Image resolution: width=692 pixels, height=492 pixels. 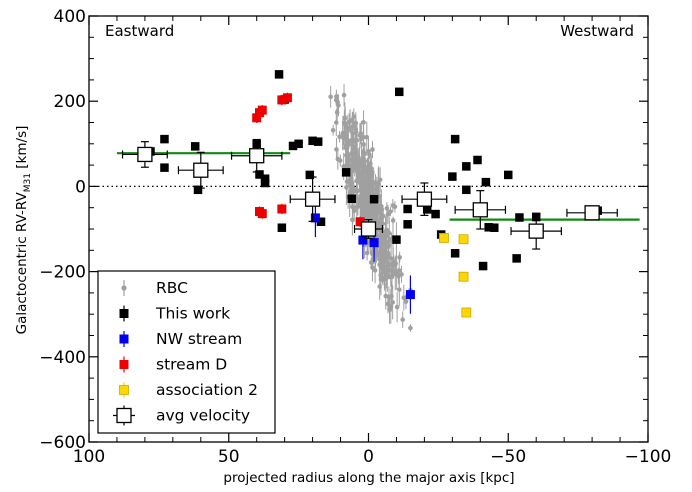 What do you see at coordinates (22, 262) in the screenshot?
I see `y-axis-title-main: Galactocentric RV-RV` at bounding box center [22, 262].